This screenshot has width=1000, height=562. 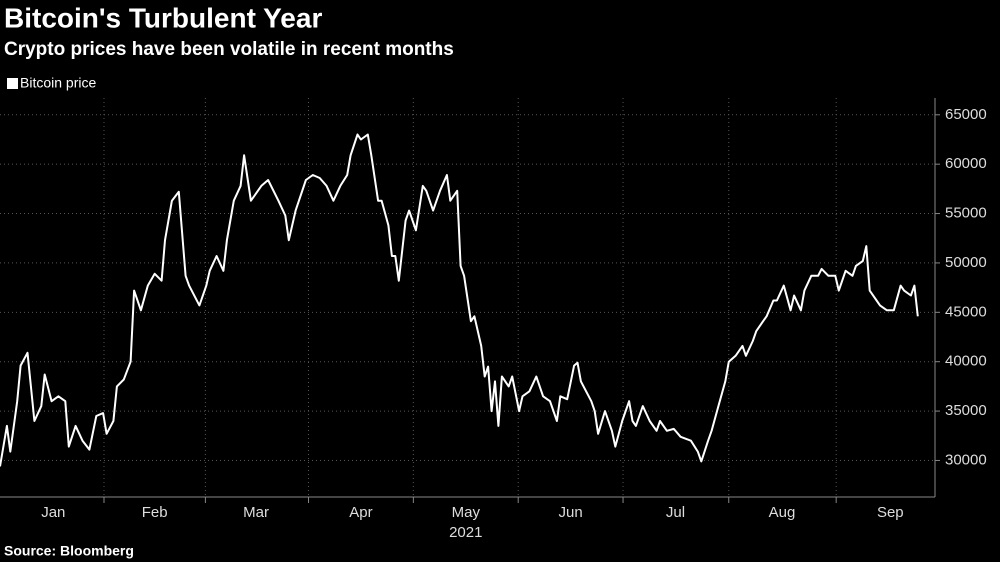 I want to click on x-tick-label: Jul, so click(x=675, y=512).